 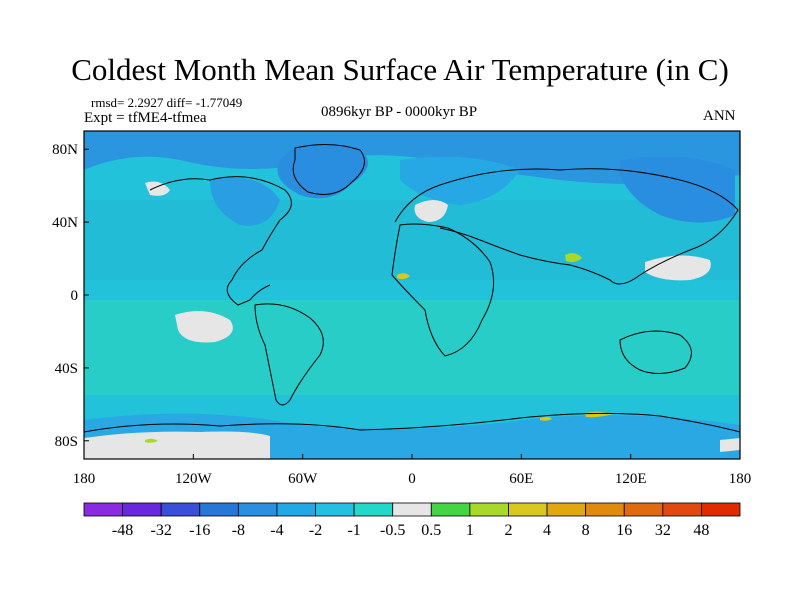 I want to click on longitude-axis: 180 120W 60W 0 60E 120E 180, so click(x=412, y=470).